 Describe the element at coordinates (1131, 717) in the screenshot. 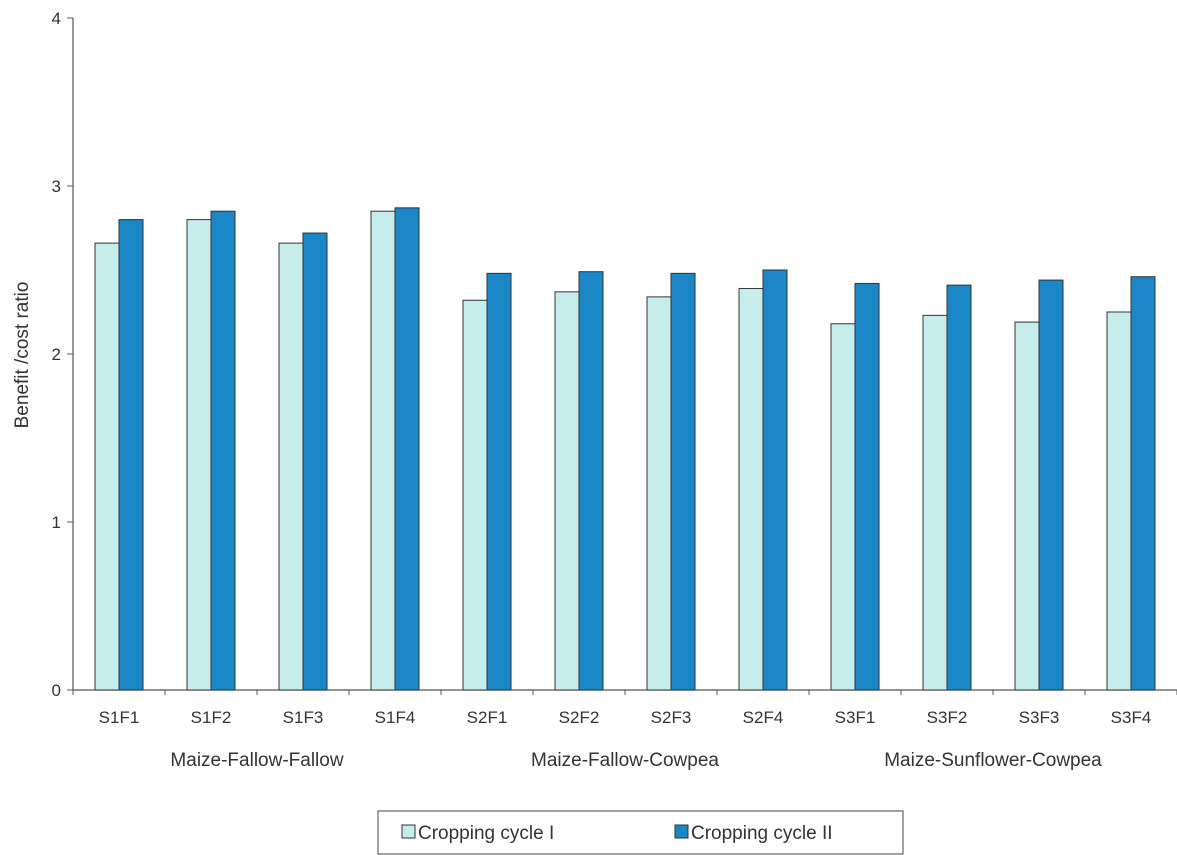

I see `x-tick-label: S3F4` at that location.